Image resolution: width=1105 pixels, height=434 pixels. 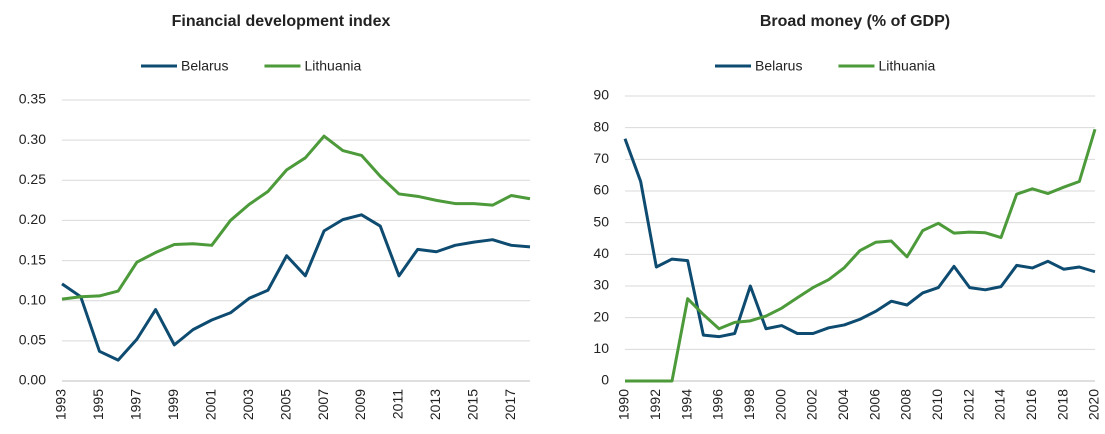 What do you see at coordinates (601, 190) in the screenshot?
I see `y-tick-label: 60` at bounding box center [601, 190].